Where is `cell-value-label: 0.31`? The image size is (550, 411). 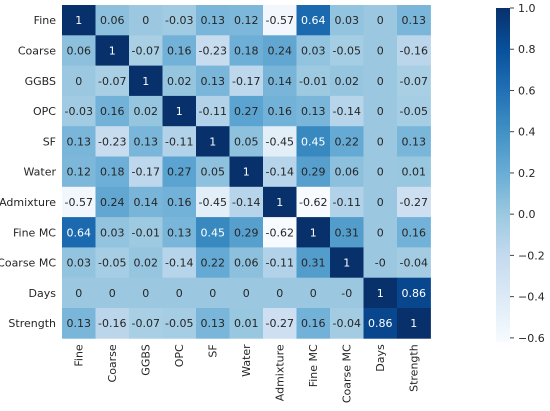 cell-value-label: 0.31 is located at coordinates (347, 232).